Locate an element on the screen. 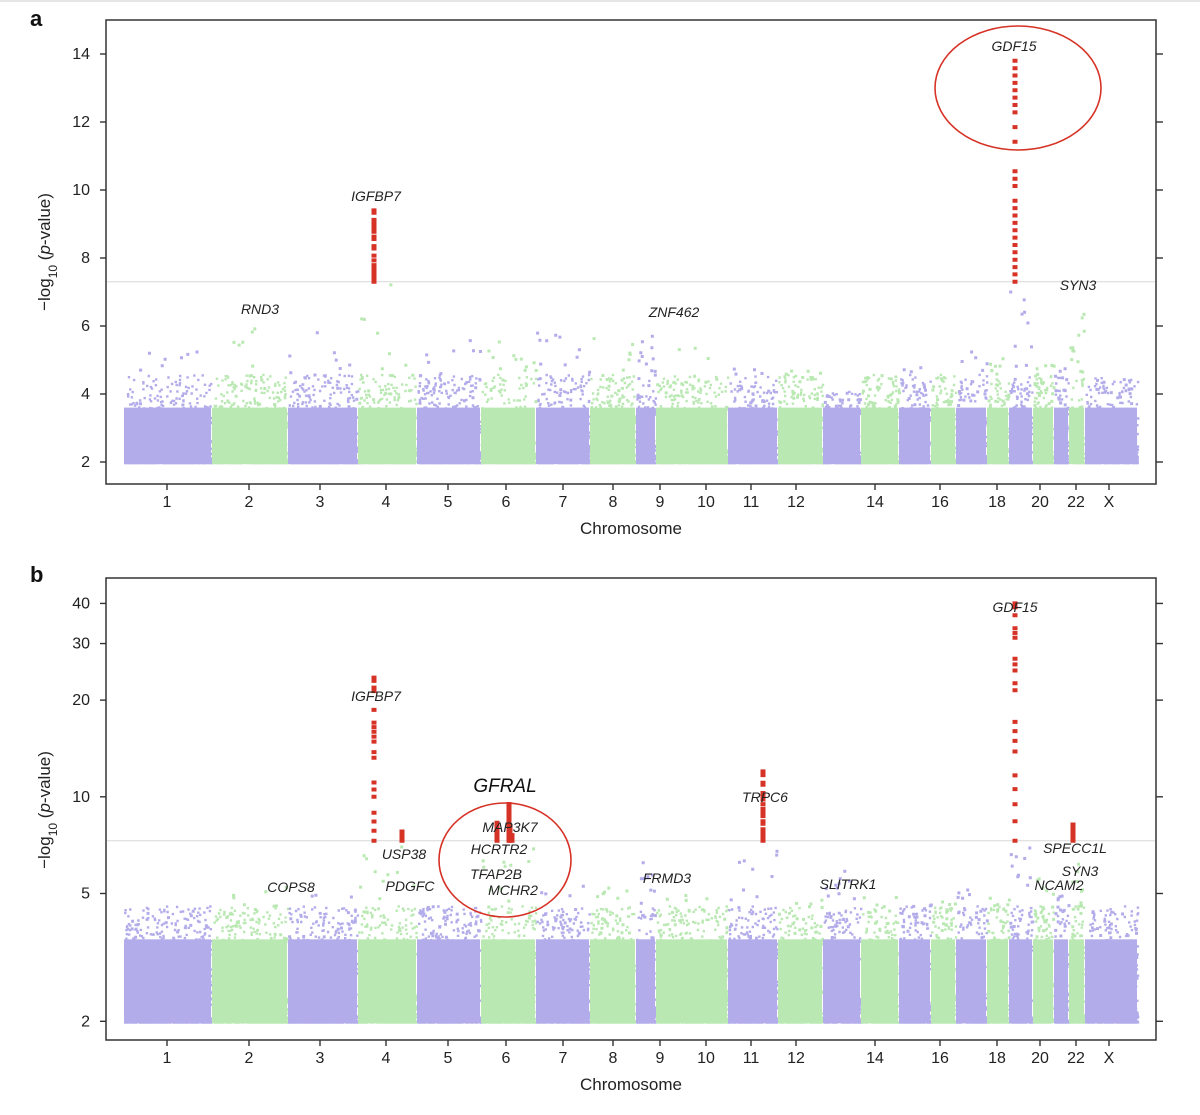 This screenshot has width=1200, height=1115. chromosome-21-points is located at coordinates (1062, 959).